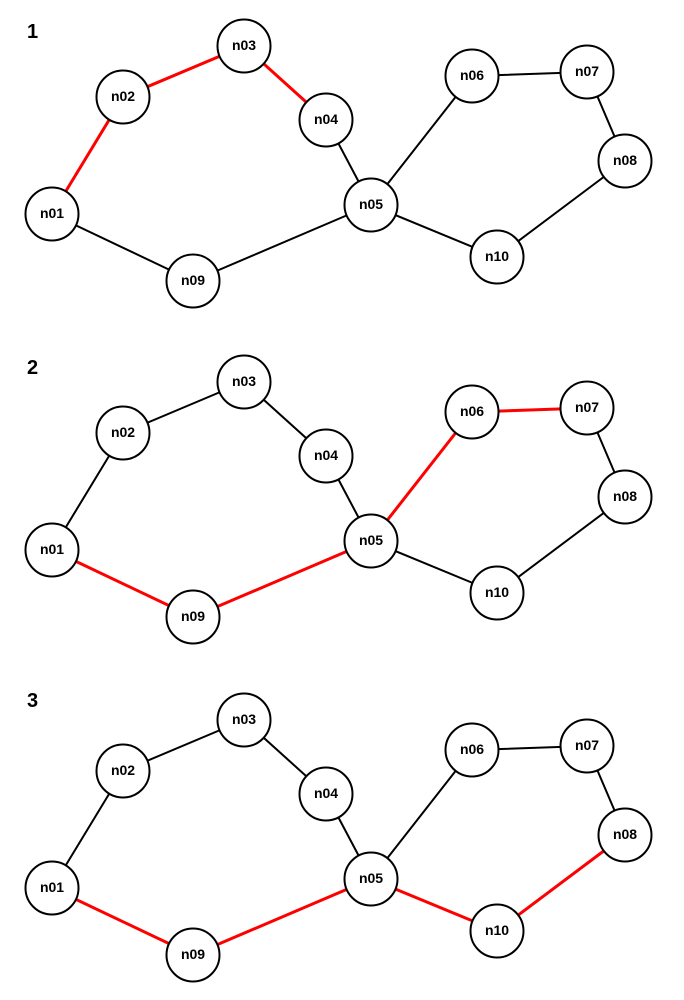 The height and width of the screenshot is (1000, 684). Describe the element at coordinates (32, 701) in the screenshot. I see `diagram-label-3: 3` at that location.